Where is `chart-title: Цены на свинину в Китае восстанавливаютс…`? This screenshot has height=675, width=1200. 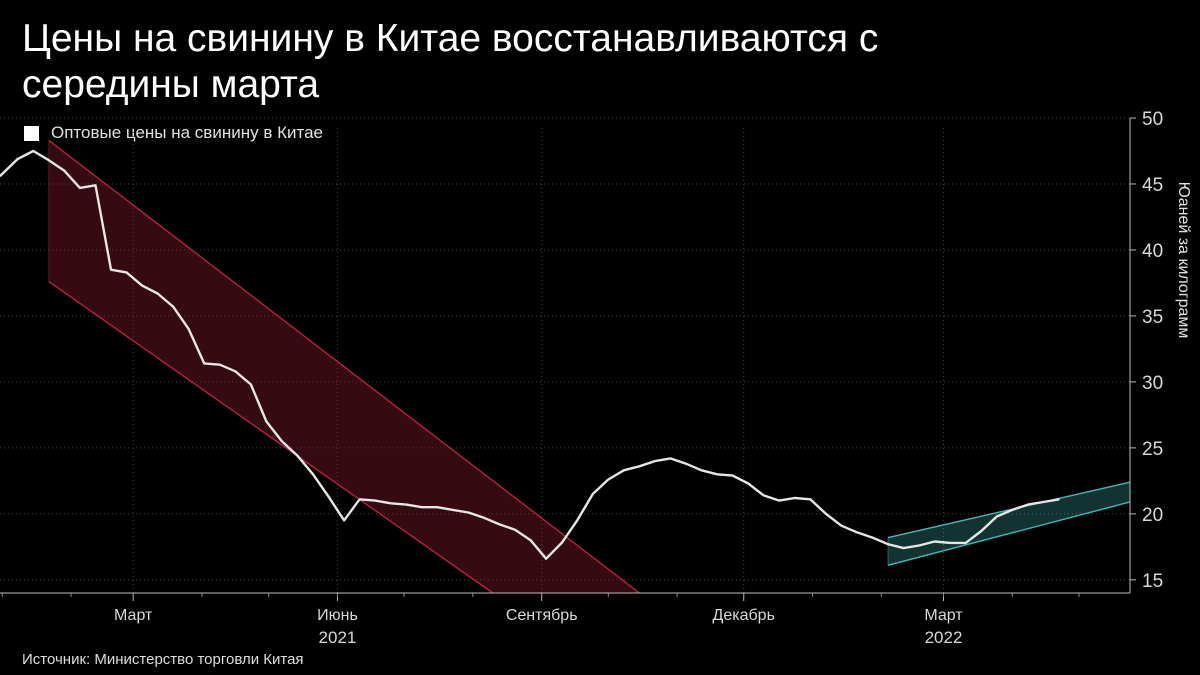 chart-title: Цены на свинину в Китае восстанавливаютс… is located at coordinates (450, 61).